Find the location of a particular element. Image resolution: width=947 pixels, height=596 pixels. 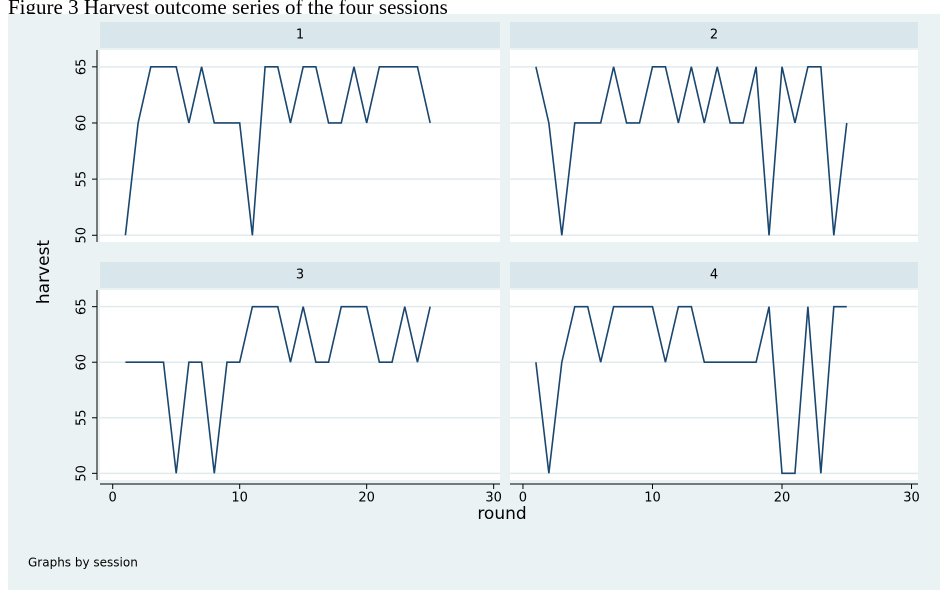

panel-title: 4 is located at coordinates (714, 275).